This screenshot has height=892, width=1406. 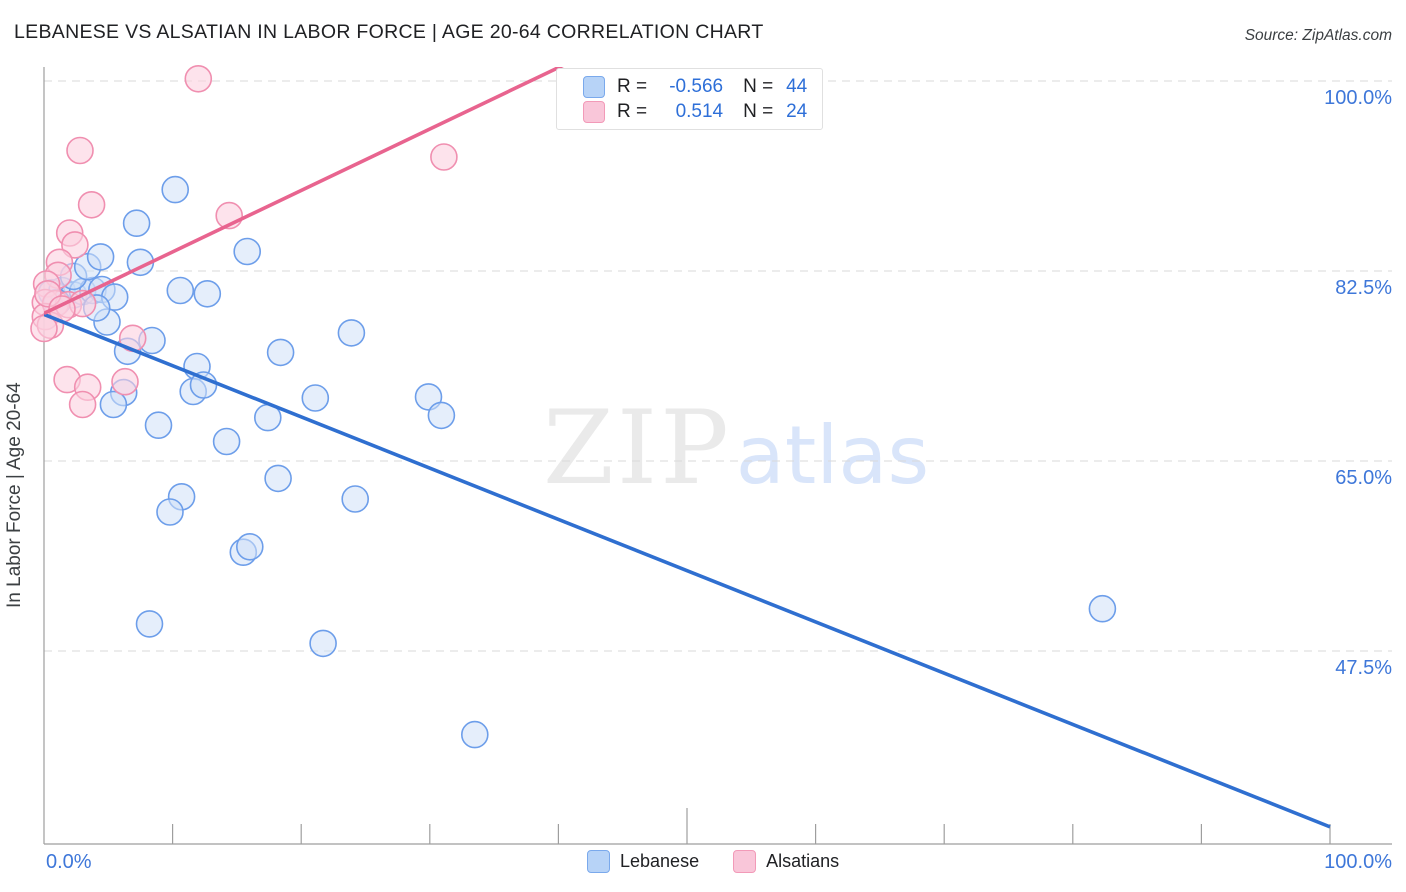 What do you see at coordinates (713, 861) in the screenshot?
I see `series-legend: Lebanese Alsatians` at bounding box center [713, 861].